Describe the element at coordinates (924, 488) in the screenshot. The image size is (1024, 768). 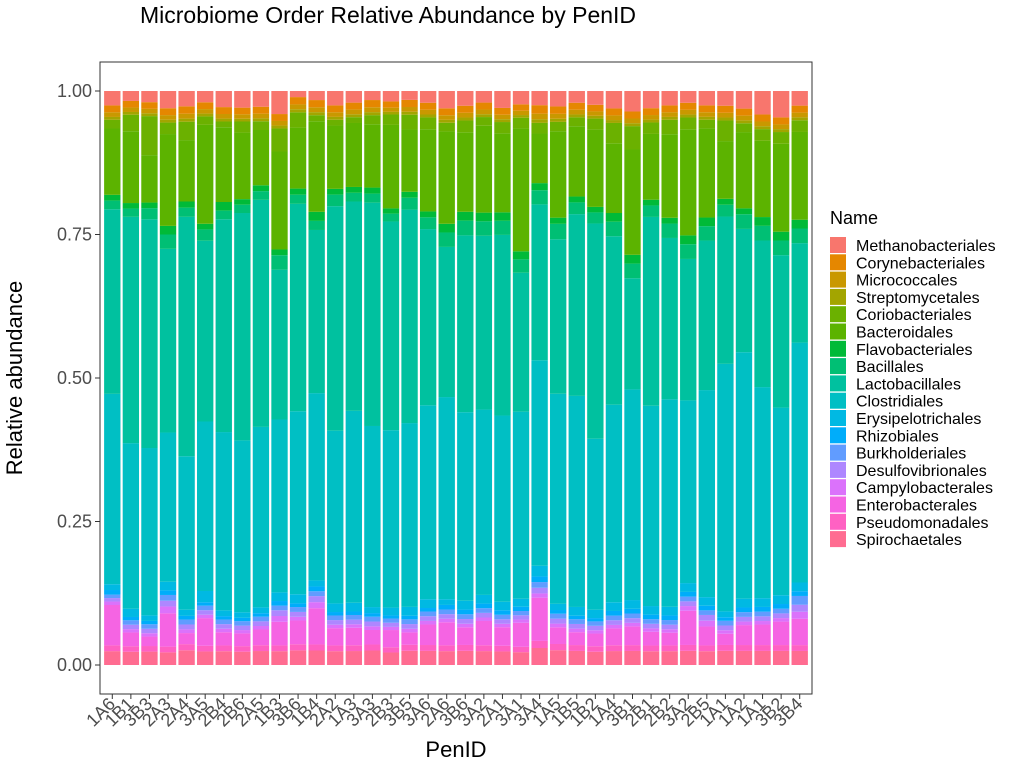
I see `legend-label: Campylobacterales` at that location.